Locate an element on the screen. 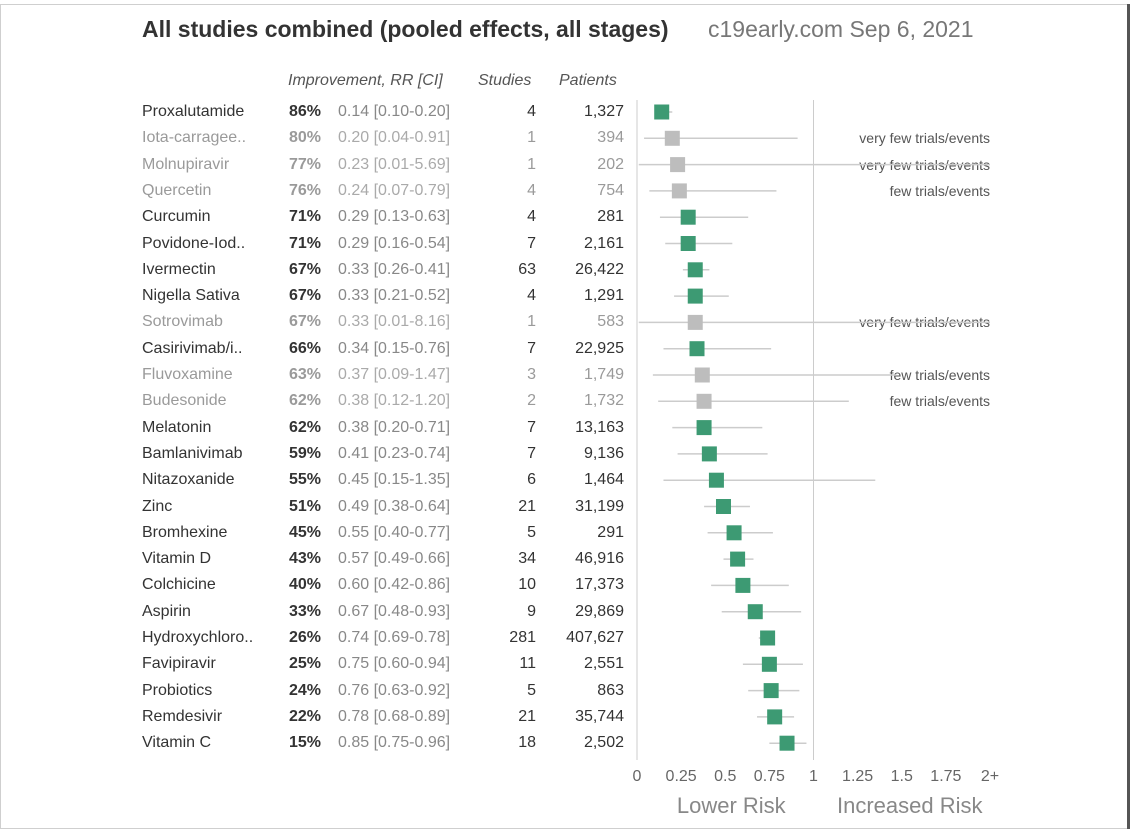 The width and height of the screenshot is (1130, 832). rr-ci-value: 0.24 [0.07-0.79] is located at coordinates (394, 190).